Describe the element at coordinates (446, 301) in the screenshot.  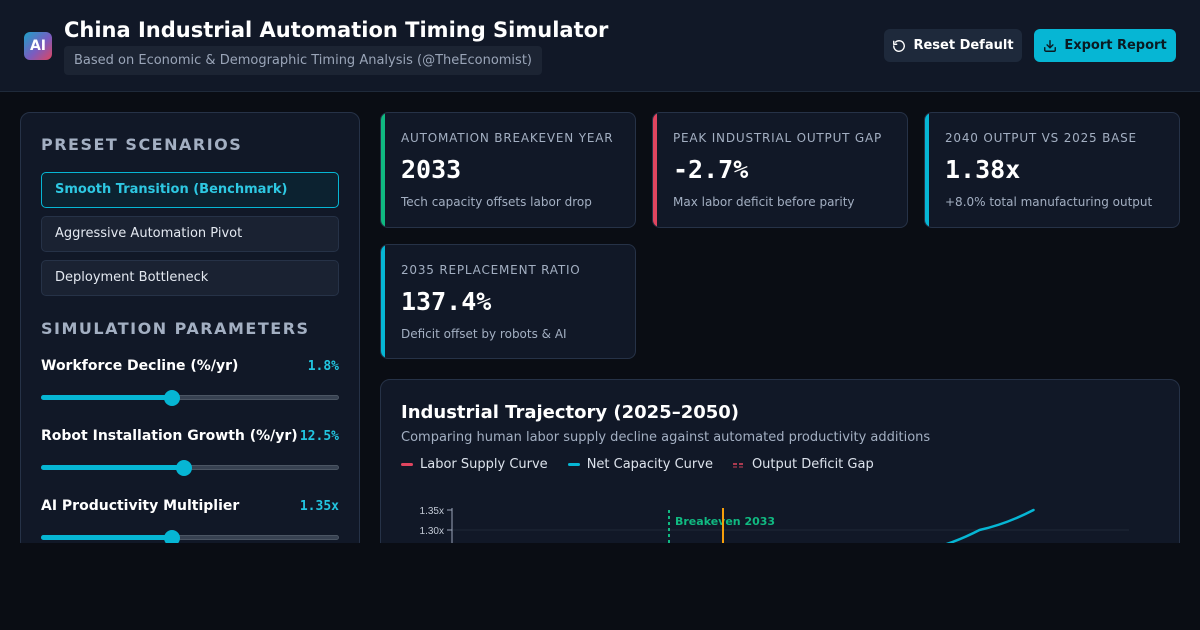
I see `card-value: 137.4%` at that location.